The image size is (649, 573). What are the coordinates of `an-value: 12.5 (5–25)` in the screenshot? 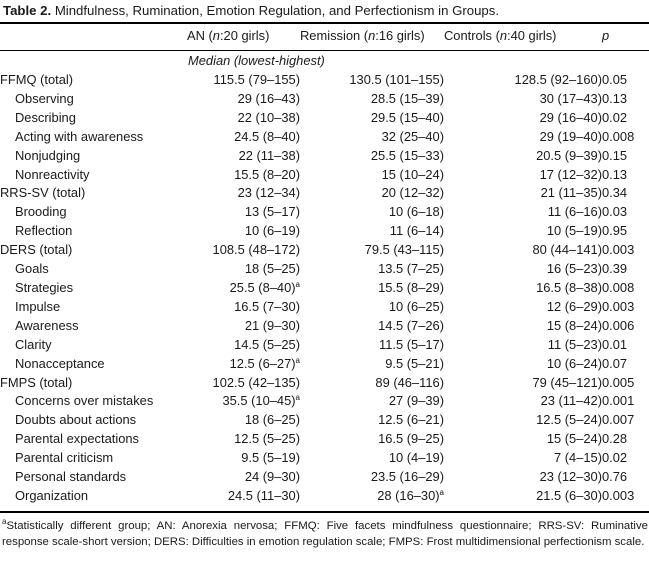 It's located at (267, 439).